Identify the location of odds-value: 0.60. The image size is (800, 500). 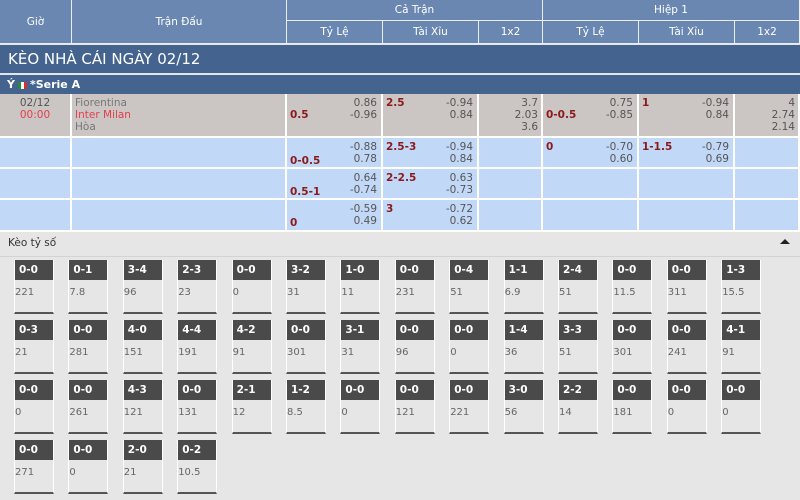
(621, 159).